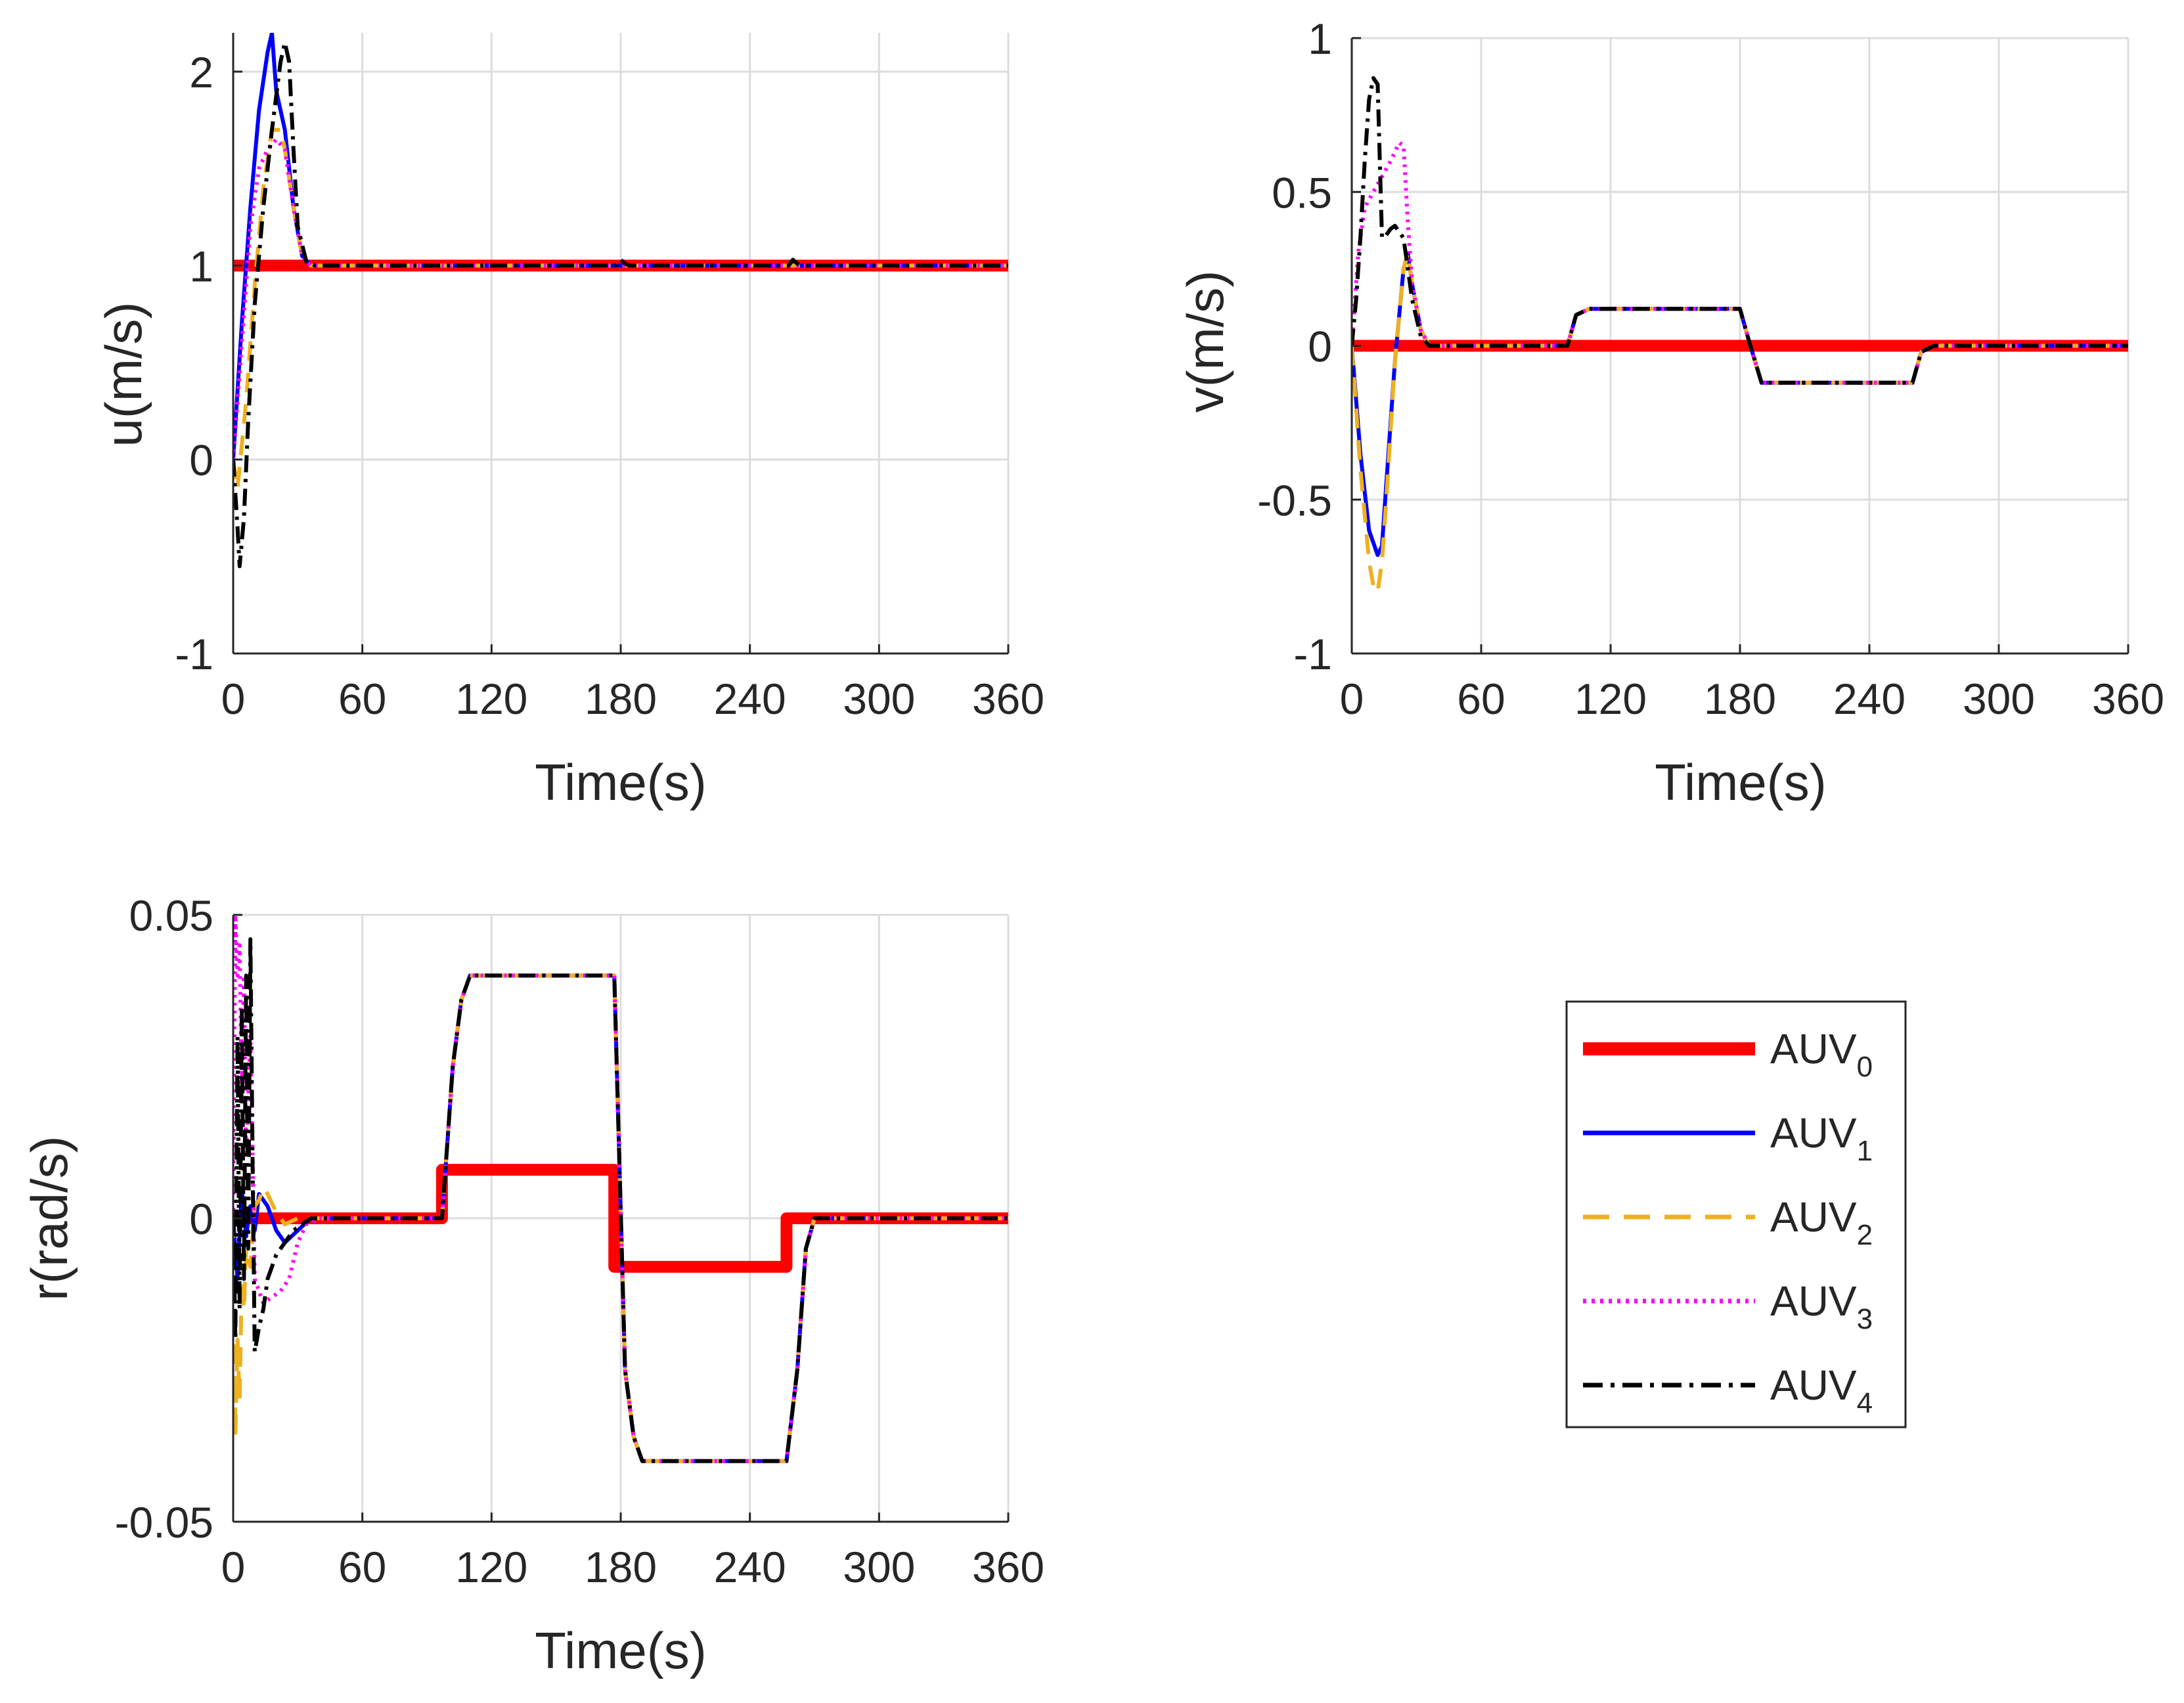 This screenshot has height=1703, width=2184. What do you see at coordinates (1740, 782) in the screenshot?
I see `v-plot-xlabel: Time(s)` at bounding box center [1740, 782].